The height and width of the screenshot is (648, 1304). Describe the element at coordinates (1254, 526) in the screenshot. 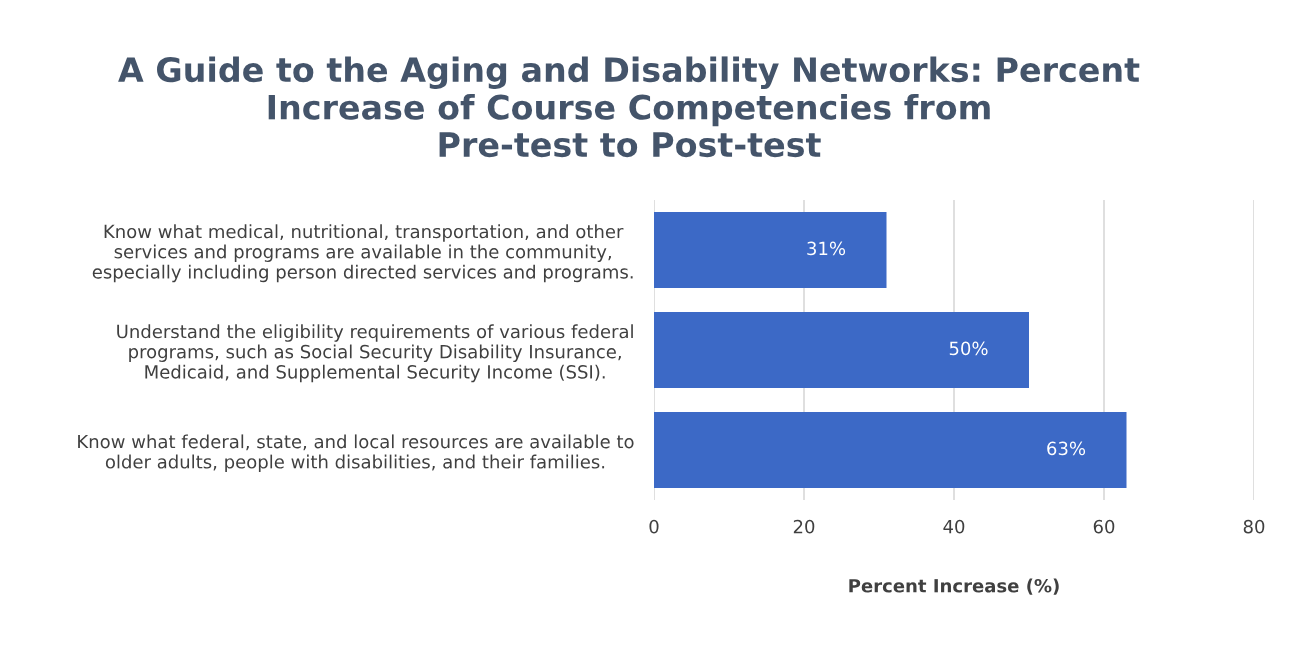

I see `x-tick-label: 80` at that location.